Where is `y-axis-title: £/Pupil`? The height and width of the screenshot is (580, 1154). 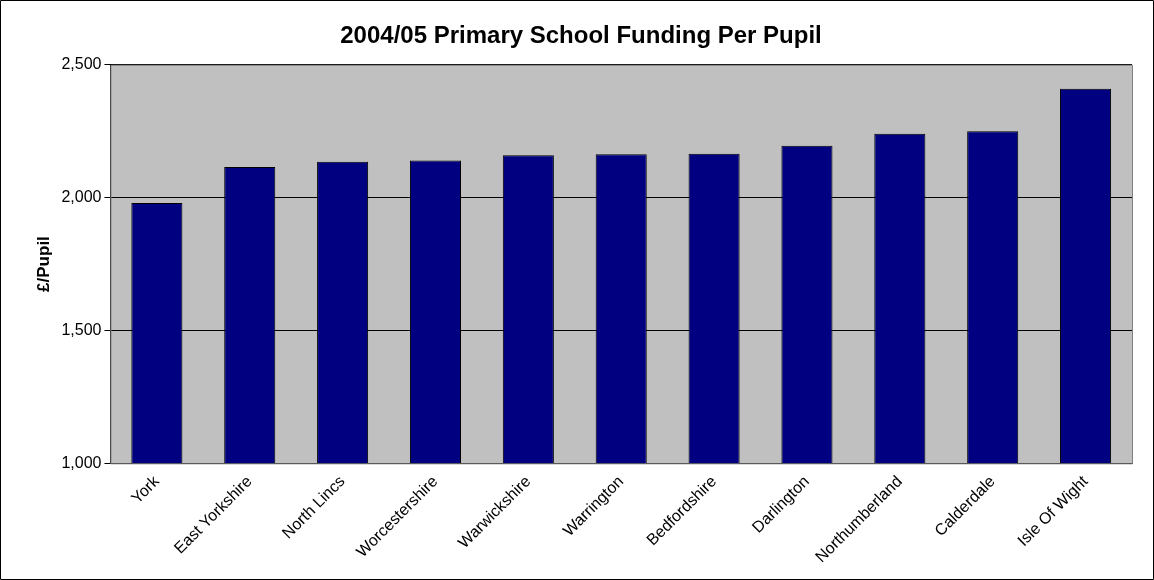
y-axis-title: £/Pupil is located at coordinates (43, 264).